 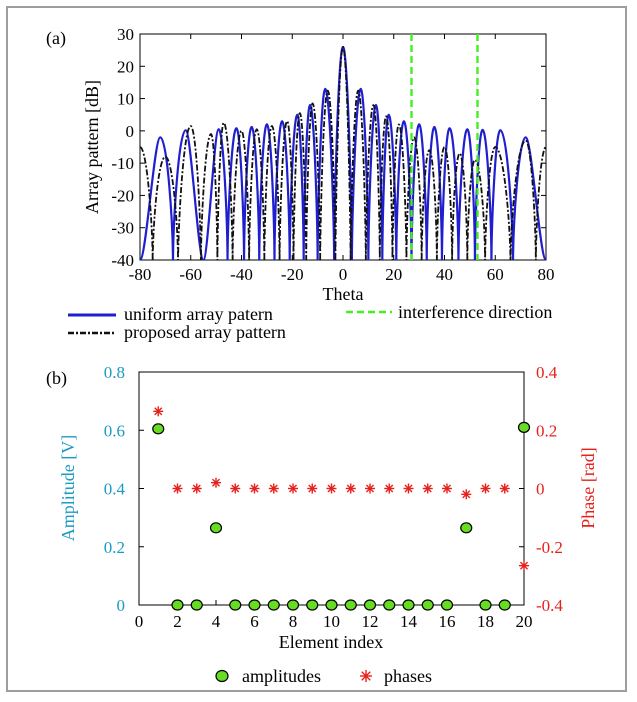 I want to click on y-tick-label-b-right: 0.4, so click(x=547, y=372).